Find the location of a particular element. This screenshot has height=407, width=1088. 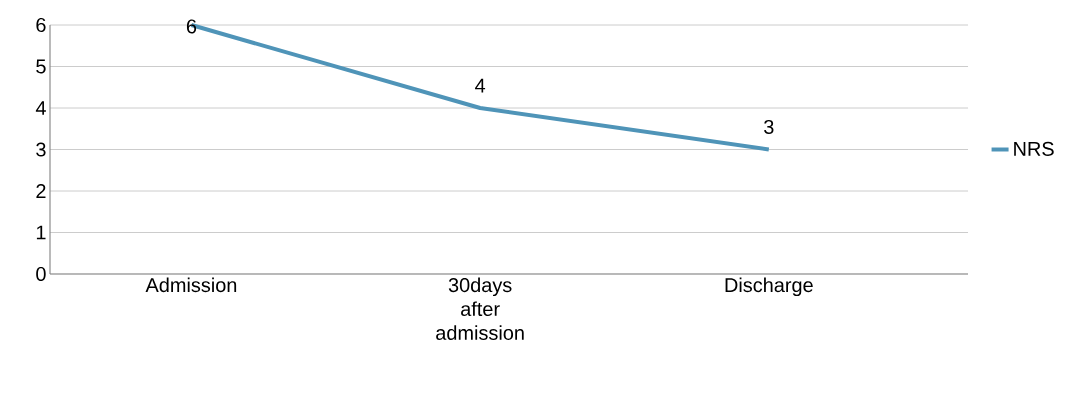

data-label: 6 is located at coordinates (191, 26).